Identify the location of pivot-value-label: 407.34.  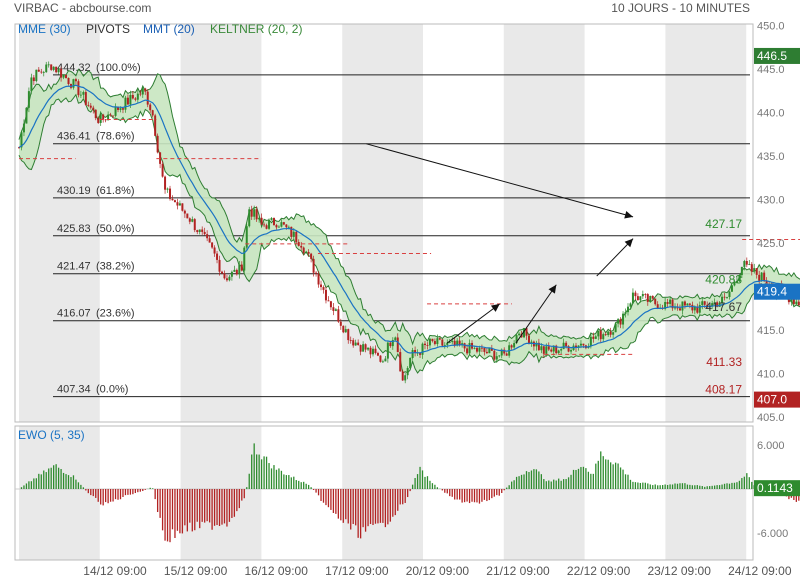
(74, 390).